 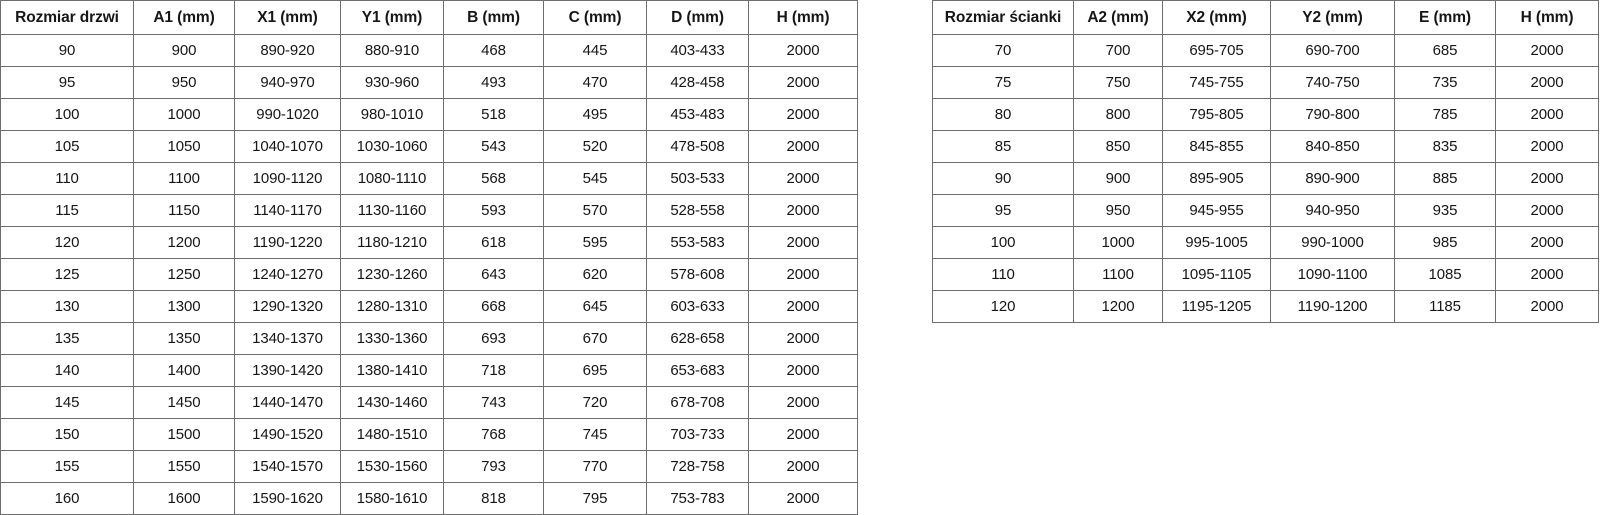 I want to click on cell-d: 503-533, so click(x=697, y=178).